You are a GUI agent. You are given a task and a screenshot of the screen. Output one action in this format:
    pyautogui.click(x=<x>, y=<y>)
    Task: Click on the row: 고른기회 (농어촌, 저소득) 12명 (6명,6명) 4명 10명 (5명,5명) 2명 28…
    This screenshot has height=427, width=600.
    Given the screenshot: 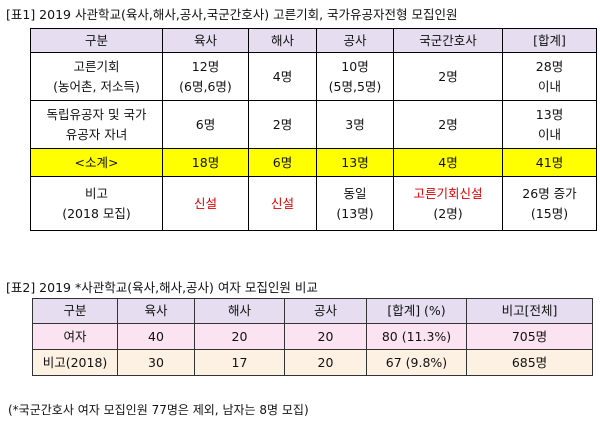 What is the action you would take?
    pyautogui.click(x=313, y=76)
    